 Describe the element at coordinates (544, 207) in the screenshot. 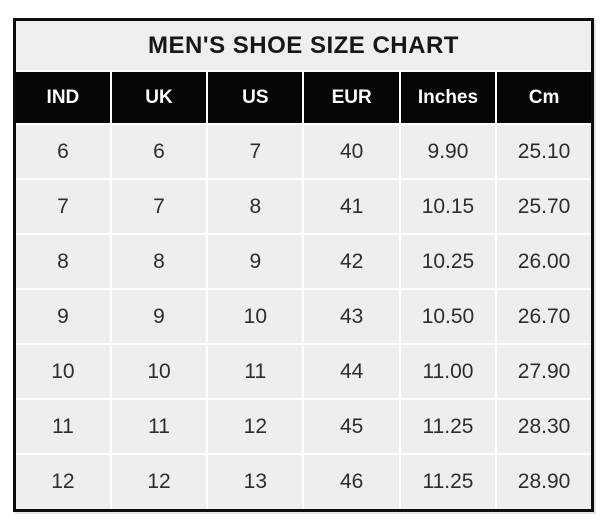

I see `table-cell: 25.70` at that location.